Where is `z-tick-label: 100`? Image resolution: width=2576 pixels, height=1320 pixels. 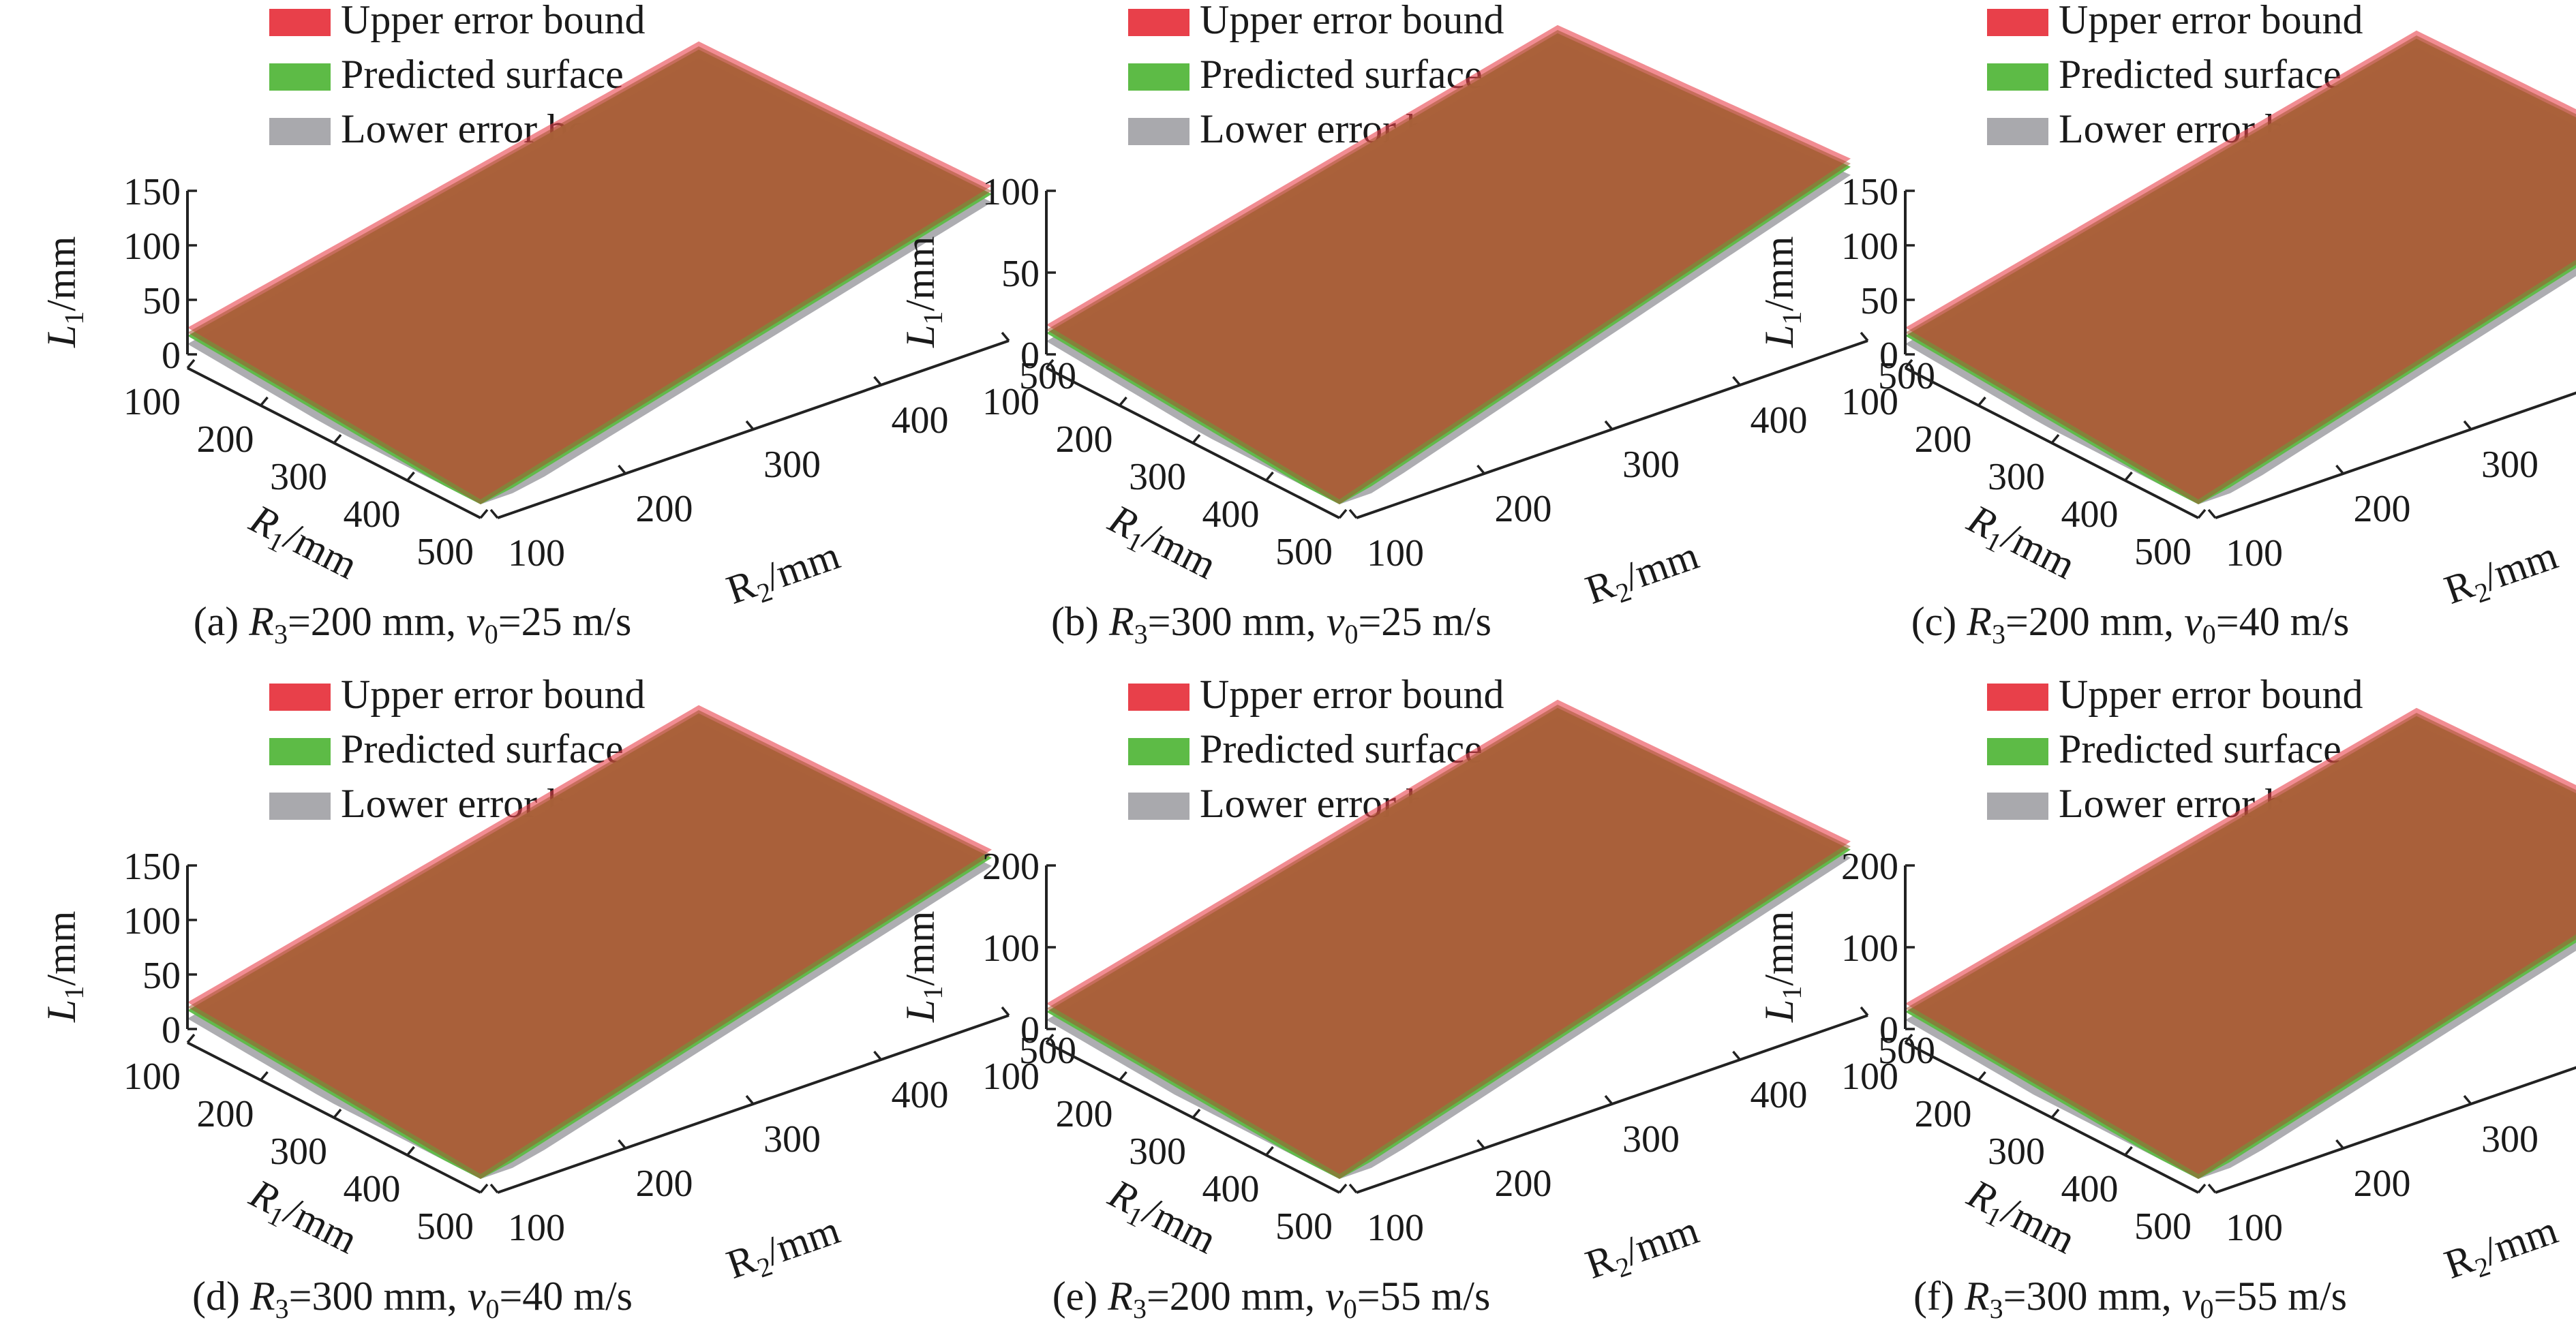 z-tick-label: 100 is located at coordinates (1870, 949).